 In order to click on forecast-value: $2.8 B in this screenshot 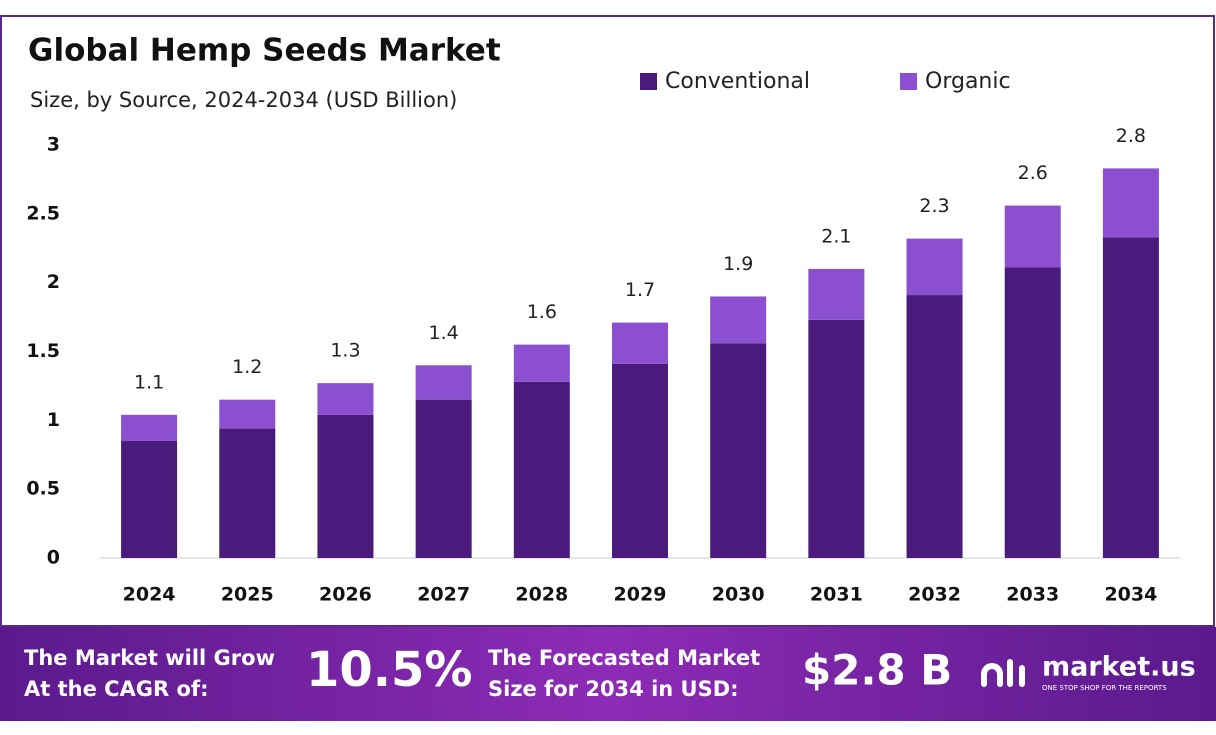, I will do `click(877, 670)`.